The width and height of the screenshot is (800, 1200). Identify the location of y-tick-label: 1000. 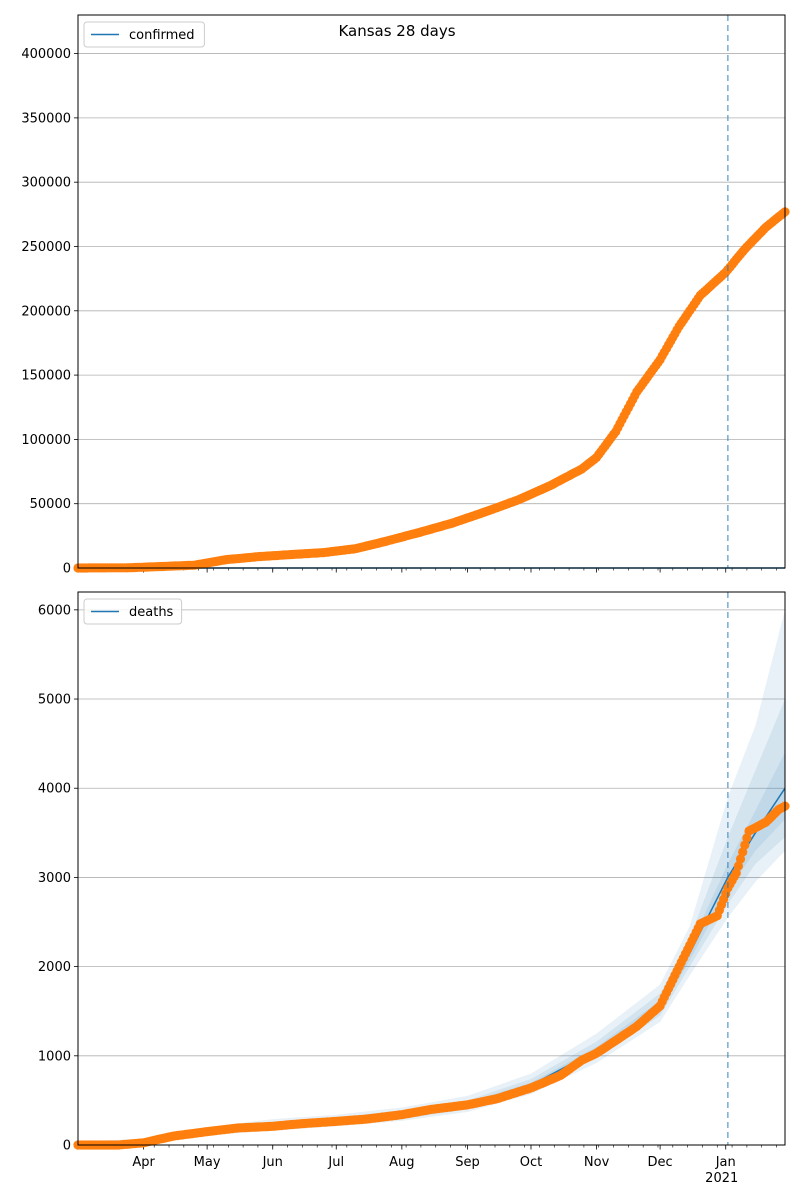
(54, 1056).